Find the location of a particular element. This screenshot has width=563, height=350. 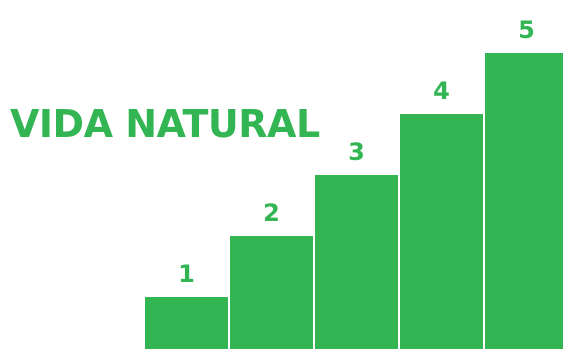

bar-label-5: 5 is located at coordinates (526, 30).